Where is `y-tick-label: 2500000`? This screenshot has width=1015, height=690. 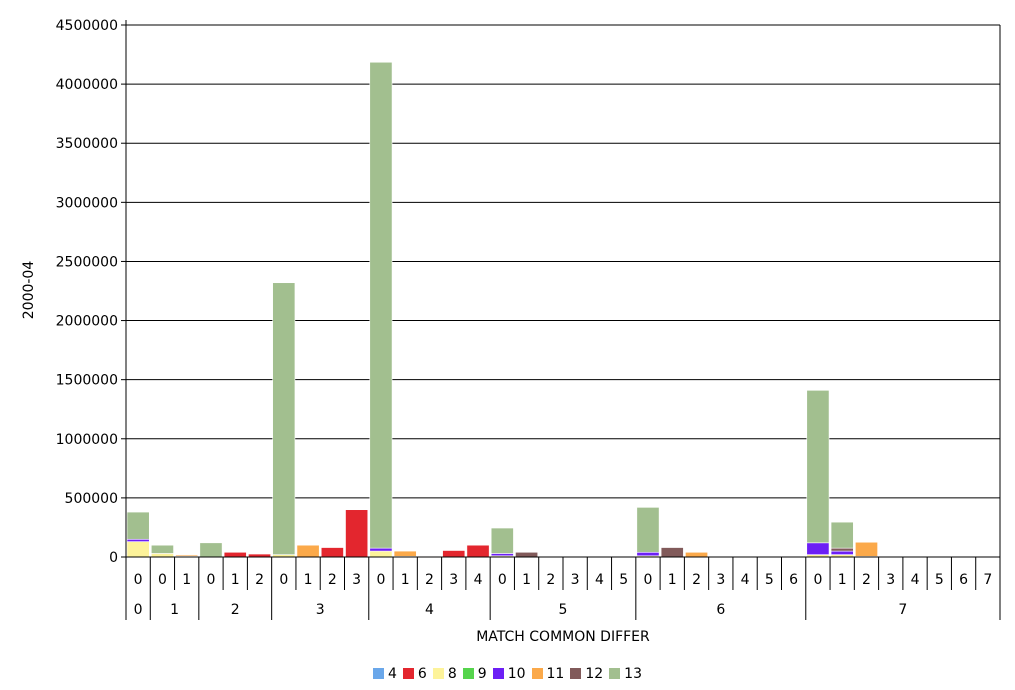
y-tick-label: 2500000 is located at coordinates (87, 262).